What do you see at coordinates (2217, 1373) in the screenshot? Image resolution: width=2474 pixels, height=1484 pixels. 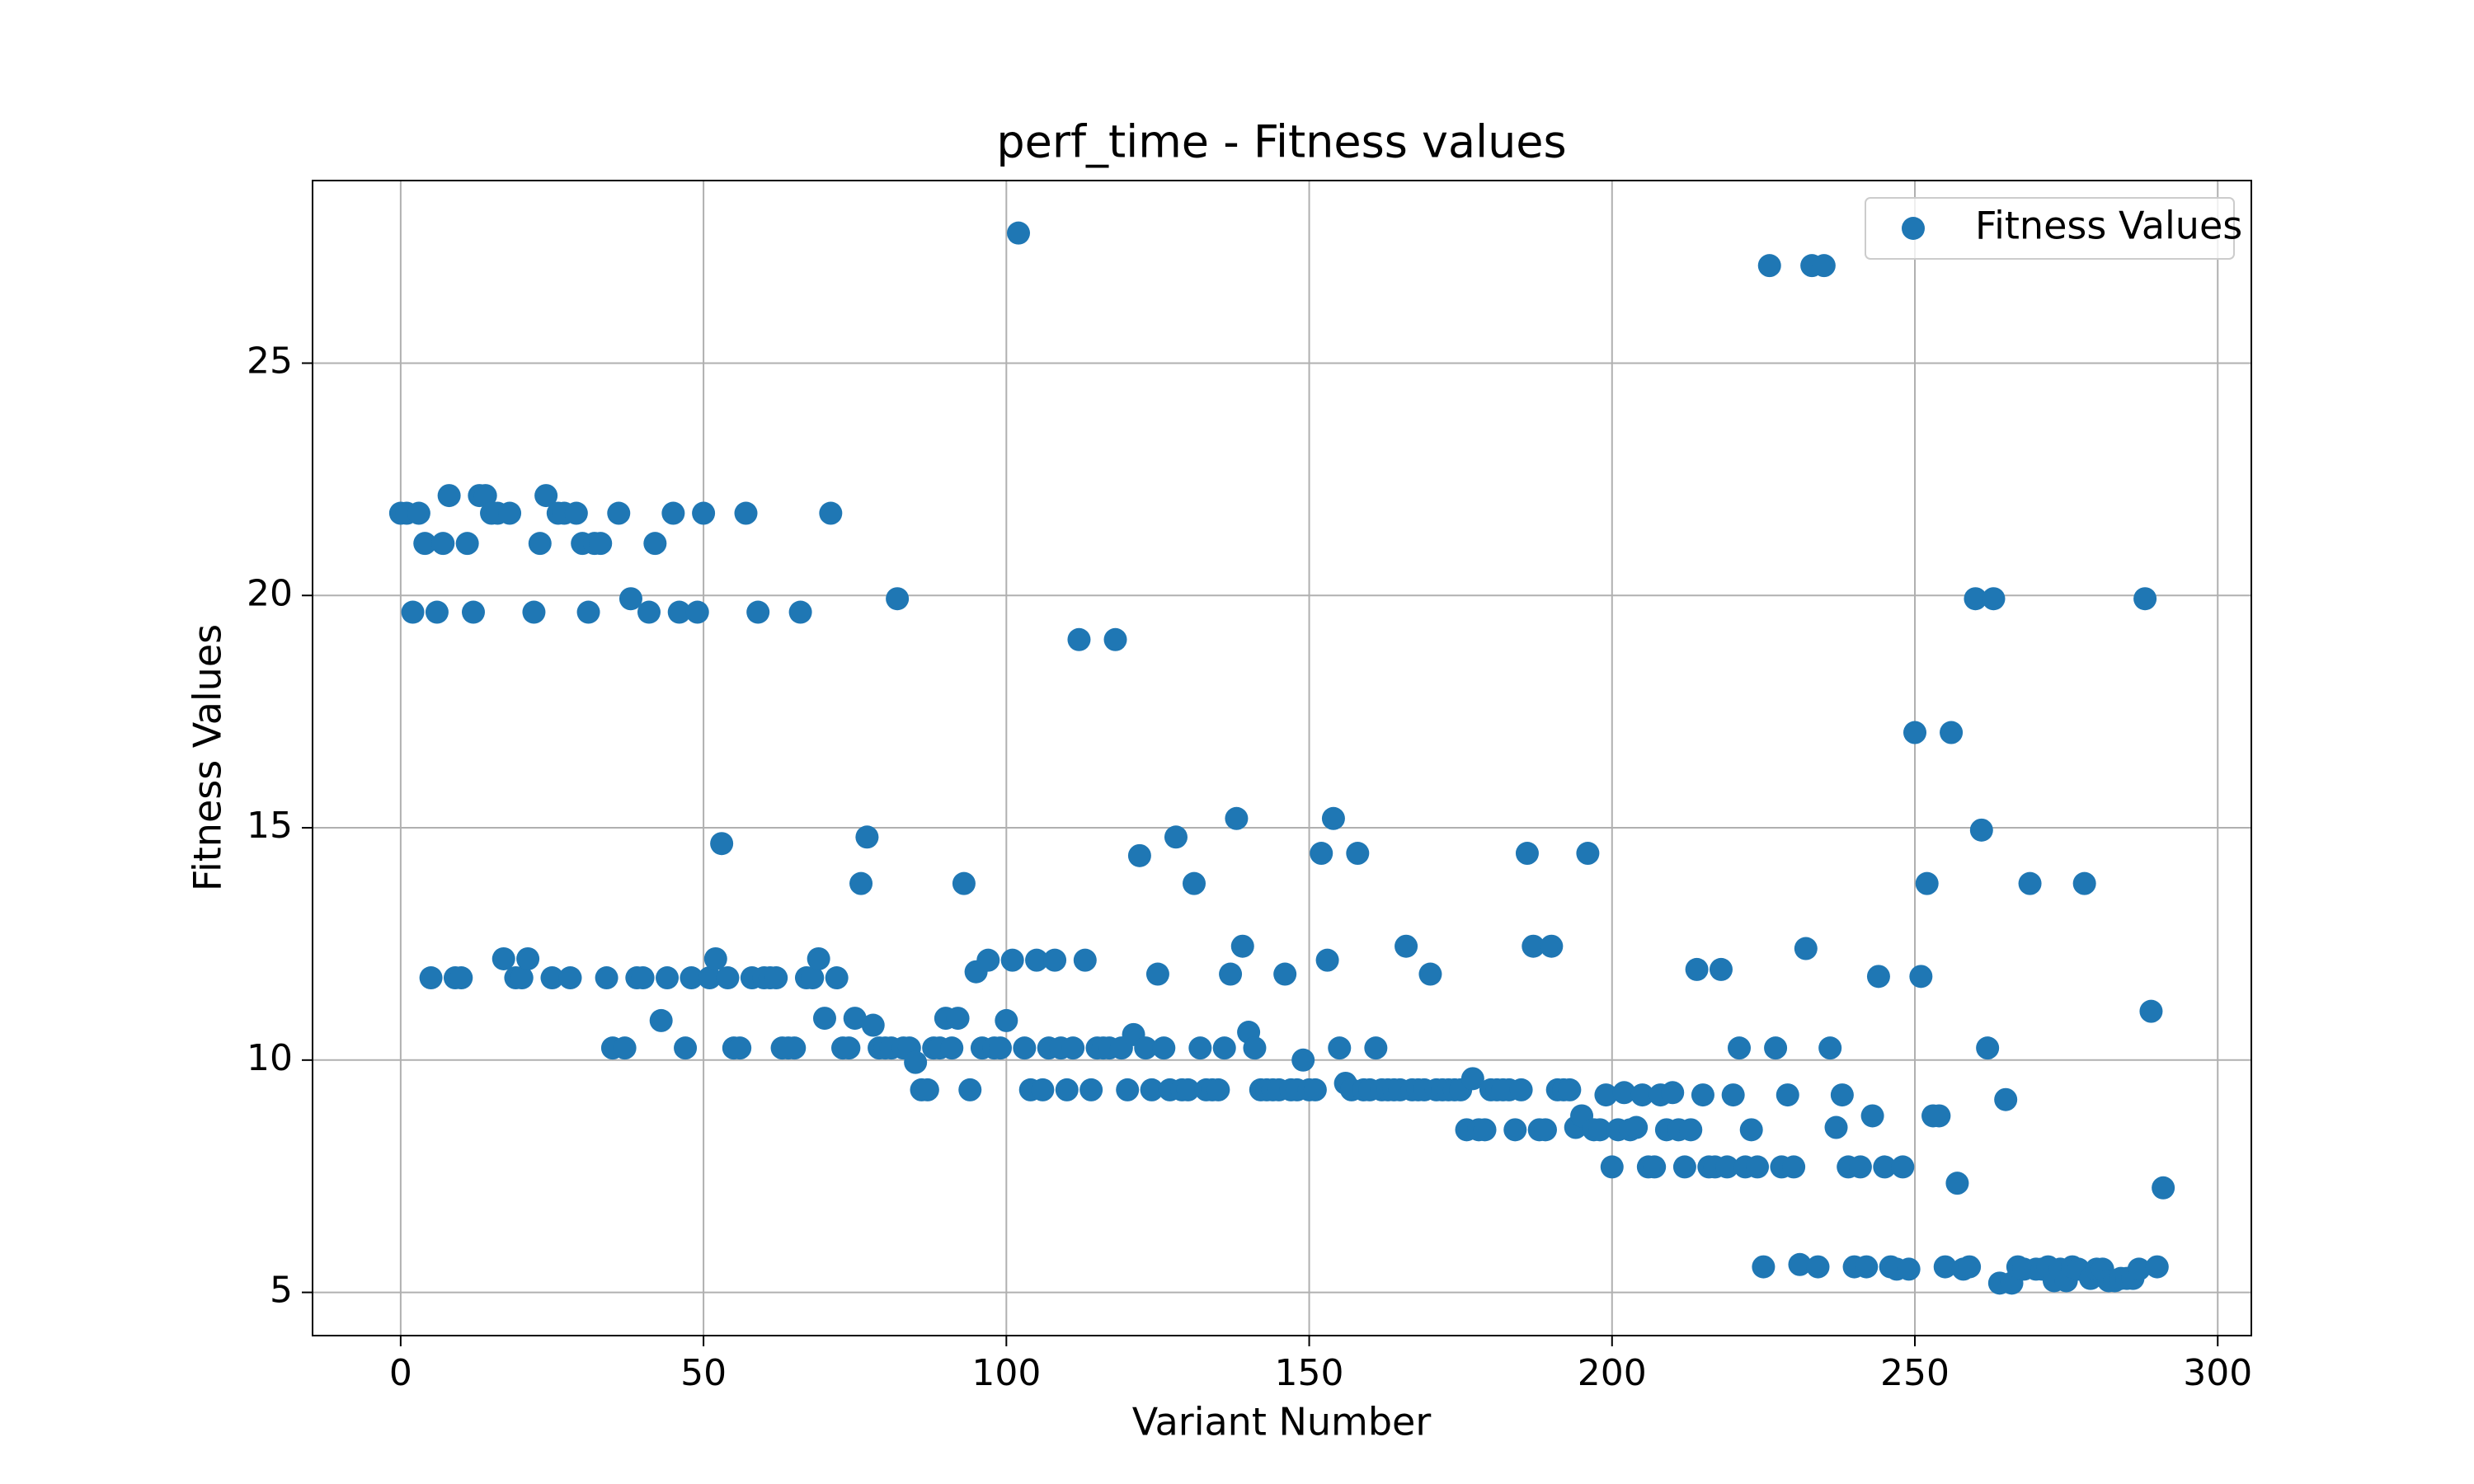 I see `x-tick-label: 300` at bounding box center [2217, 1373].